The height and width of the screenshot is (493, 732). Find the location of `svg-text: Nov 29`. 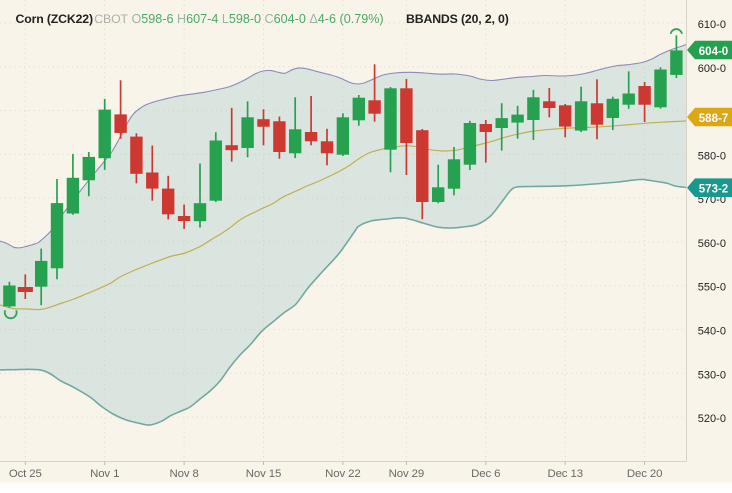

svg-text: Nov 29 is located at coordinates (407, 474).